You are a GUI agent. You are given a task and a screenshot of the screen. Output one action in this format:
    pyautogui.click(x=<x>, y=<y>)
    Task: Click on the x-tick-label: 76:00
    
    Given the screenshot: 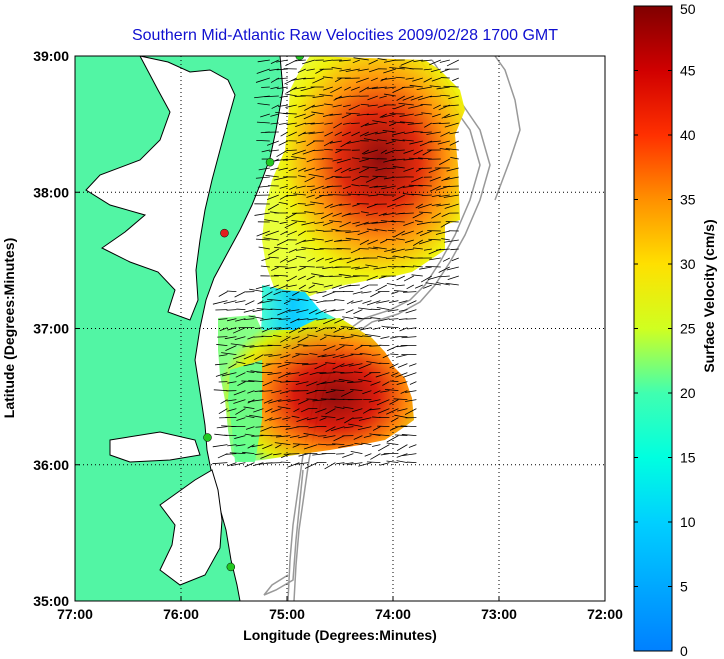 What is the action you would take?
    pyautogui.click(x=181, y=614)
    